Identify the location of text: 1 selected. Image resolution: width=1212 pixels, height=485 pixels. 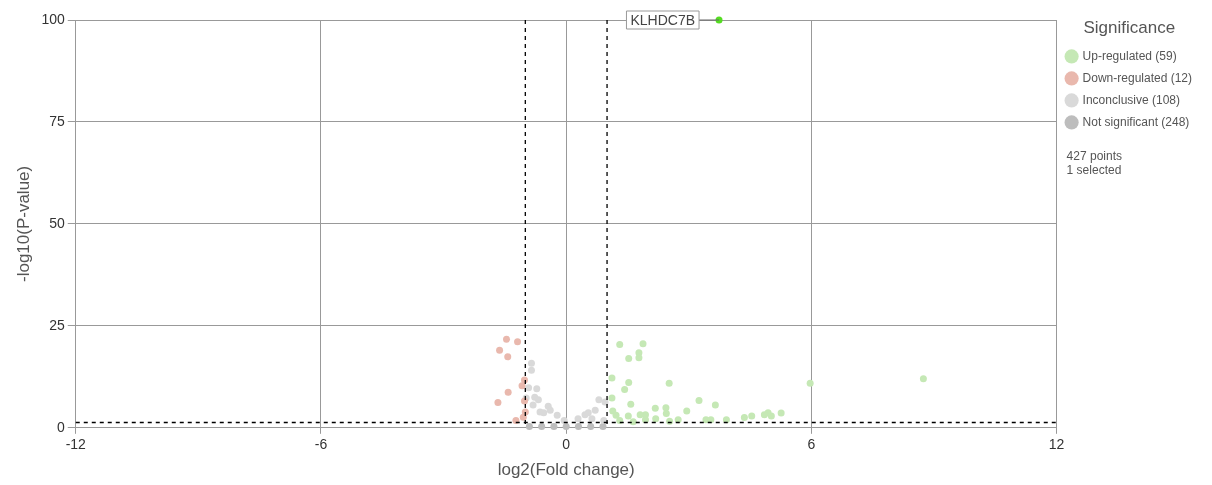
(1094, 169).